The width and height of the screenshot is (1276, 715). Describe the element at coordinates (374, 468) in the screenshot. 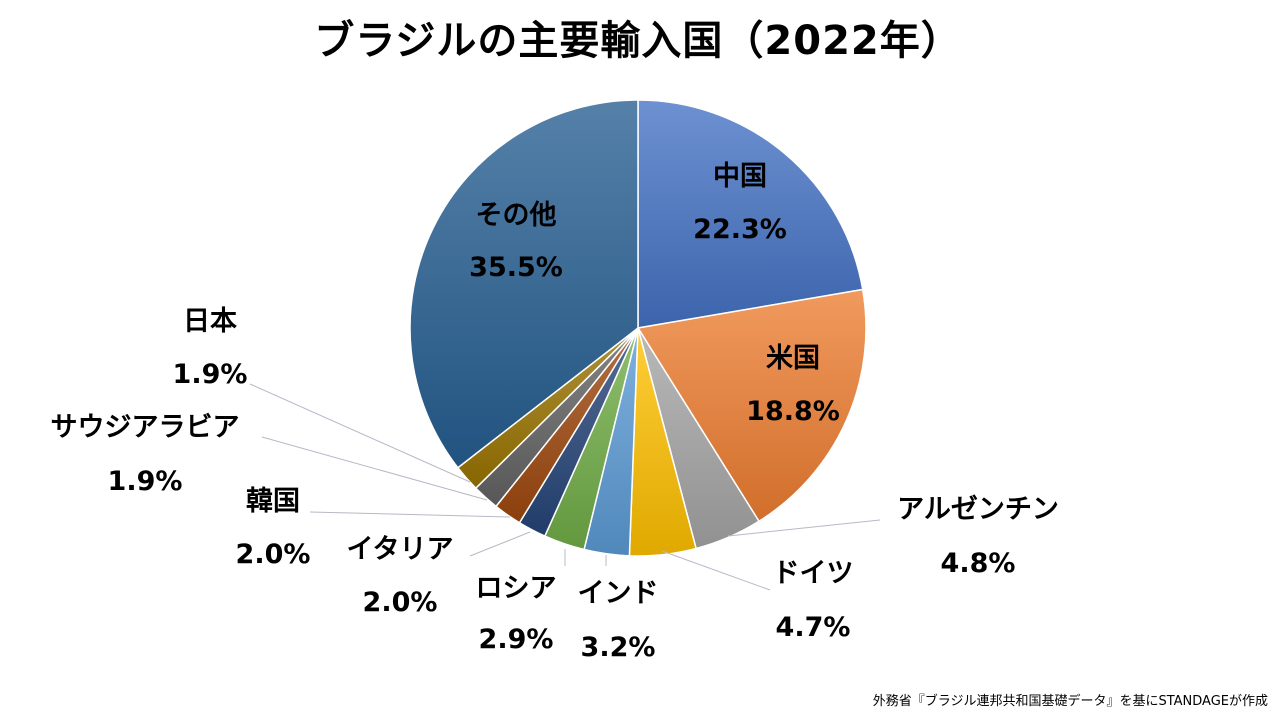

I see `slice-9-leader-line` at that location.